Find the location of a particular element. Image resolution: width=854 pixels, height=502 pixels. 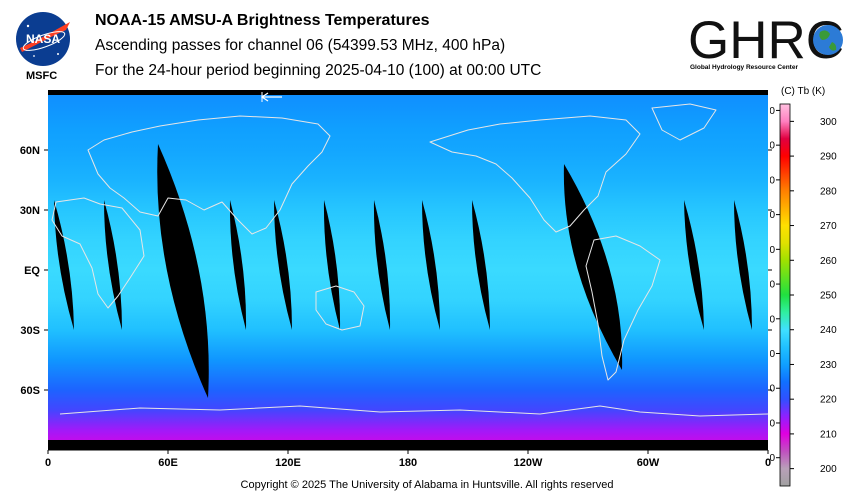

greenland-coast is located at coordinates (684, 122).